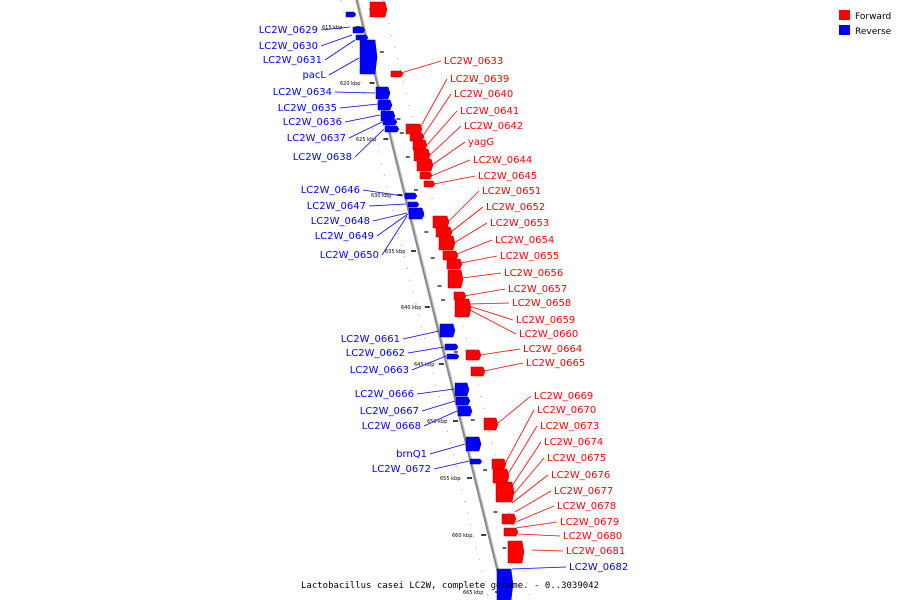 The width and height of the screenshot is (900, 600). What do you see at coordinates (411, 308) in the screenshot?
I see `tick-label: 640 kbp` at bounding box center [411, 308].